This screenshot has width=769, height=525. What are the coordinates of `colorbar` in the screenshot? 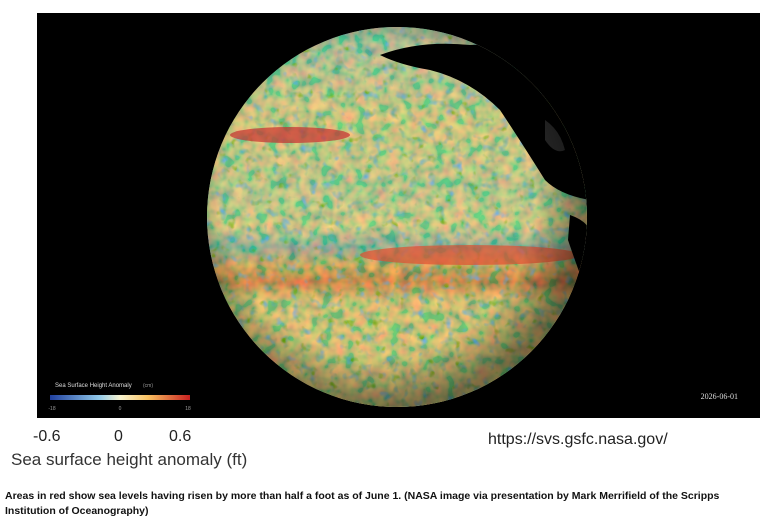 It's located at (120, 397).